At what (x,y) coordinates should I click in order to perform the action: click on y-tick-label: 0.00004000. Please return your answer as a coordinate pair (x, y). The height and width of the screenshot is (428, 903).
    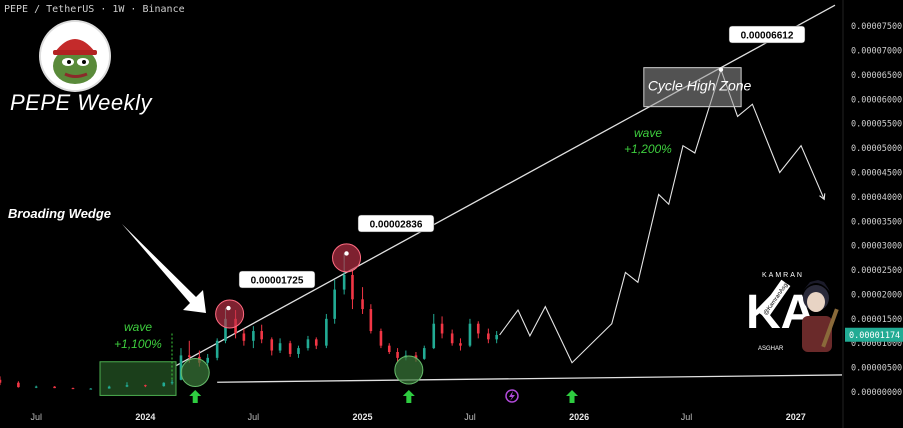
    Looking at the image, I should click on (876, 198).